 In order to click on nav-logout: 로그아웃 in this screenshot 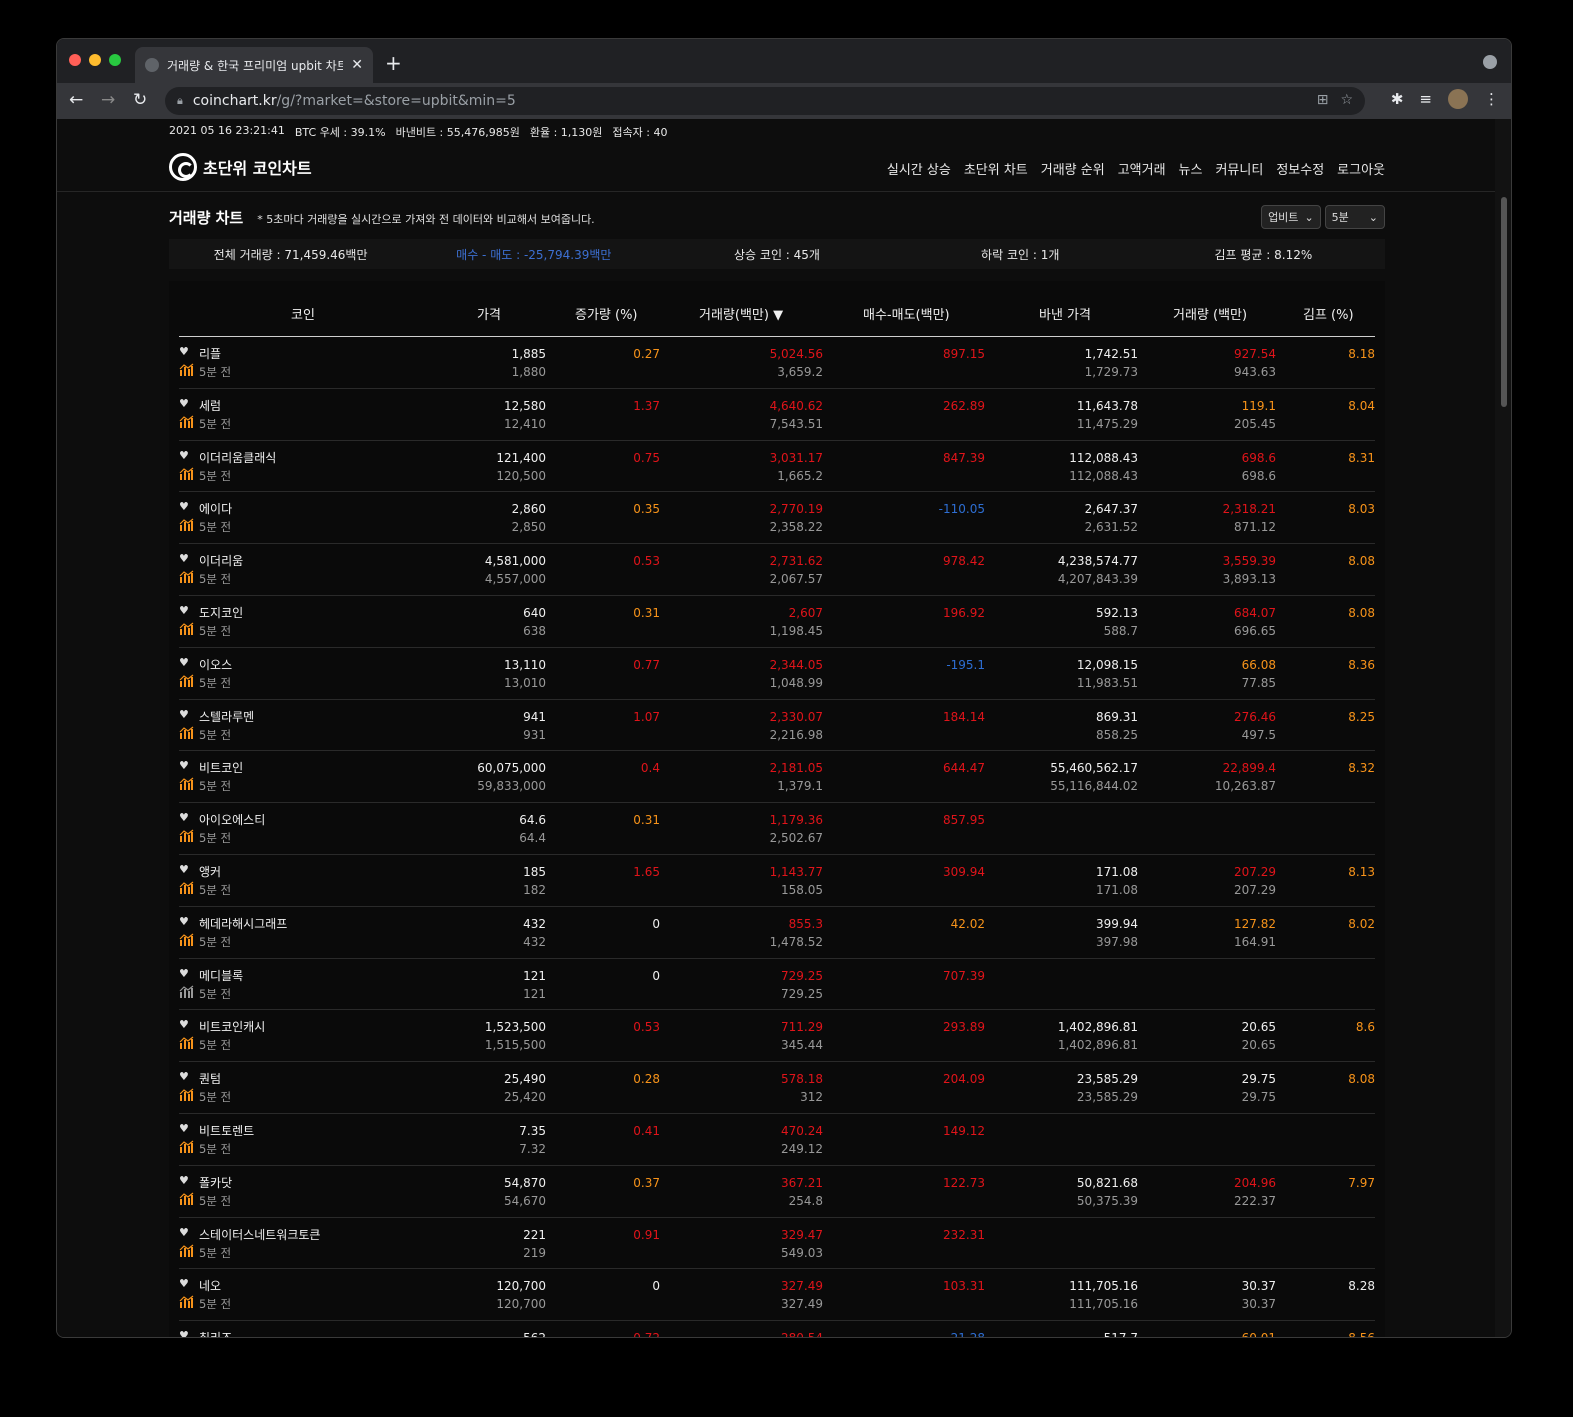, I will do `click(1361, 170)`.